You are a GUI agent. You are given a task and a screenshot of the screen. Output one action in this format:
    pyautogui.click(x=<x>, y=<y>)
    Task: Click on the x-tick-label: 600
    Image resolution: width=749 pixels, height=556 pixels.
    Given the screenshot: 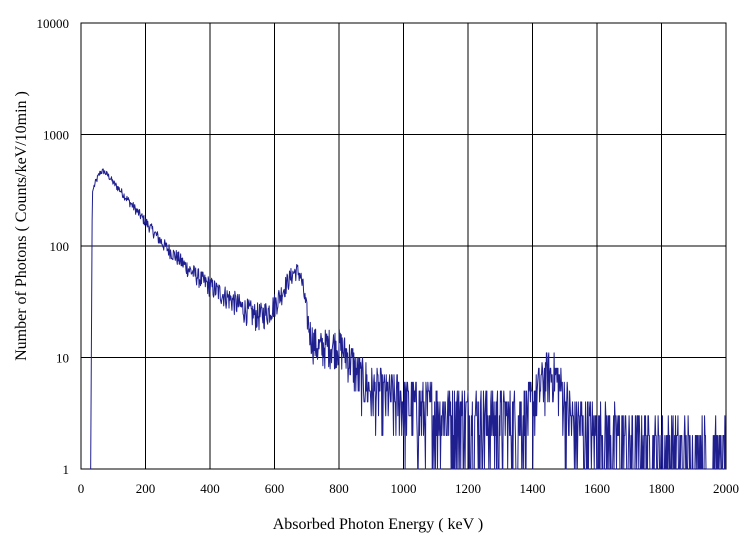 What is the action you would take?
    pyautogui.click(x=275, y=488)
    